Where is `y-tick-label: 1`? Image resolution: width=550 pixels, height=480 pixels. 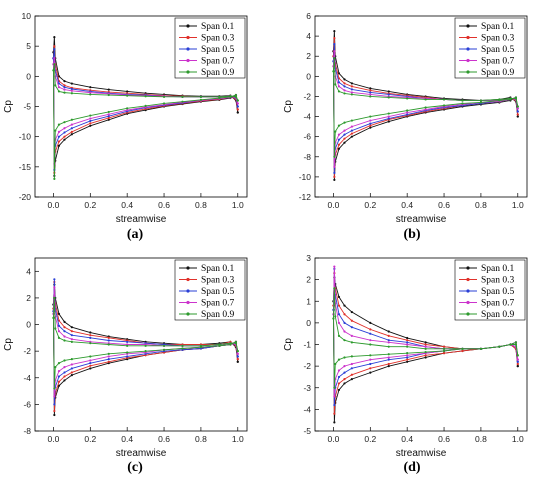 y-tick-label: 1 is located at coordinates (308, 301).